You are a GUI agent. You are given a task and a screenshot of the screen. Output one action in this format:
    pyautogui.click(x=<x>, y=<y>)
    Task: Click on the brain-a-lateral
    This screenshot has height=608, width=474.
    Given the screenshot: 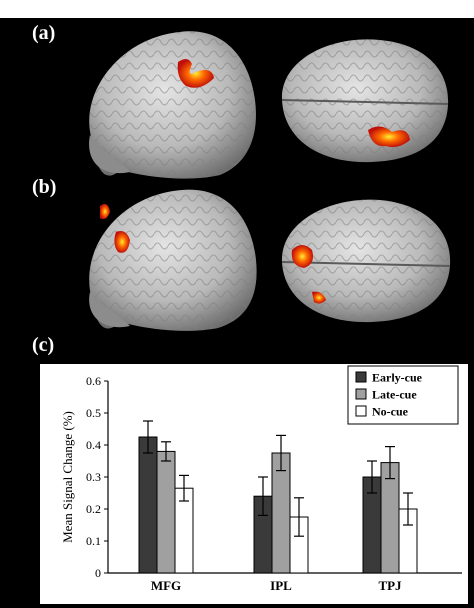 What is the action you would take?
    pyautogui.click(x=172, y=105)
    